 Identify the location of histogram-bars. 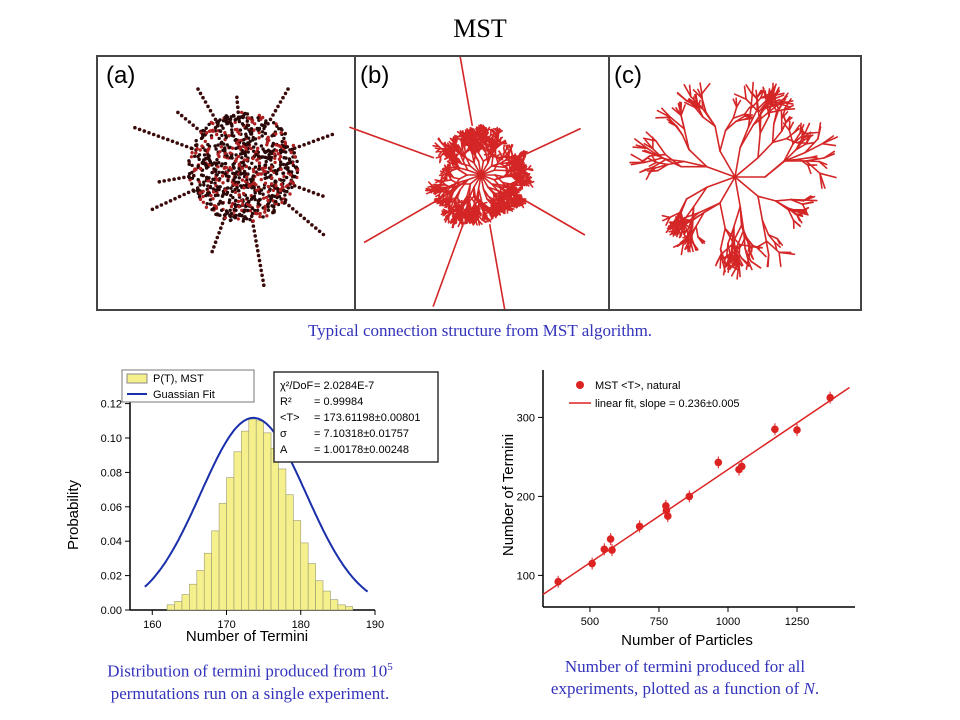
(260, 514).